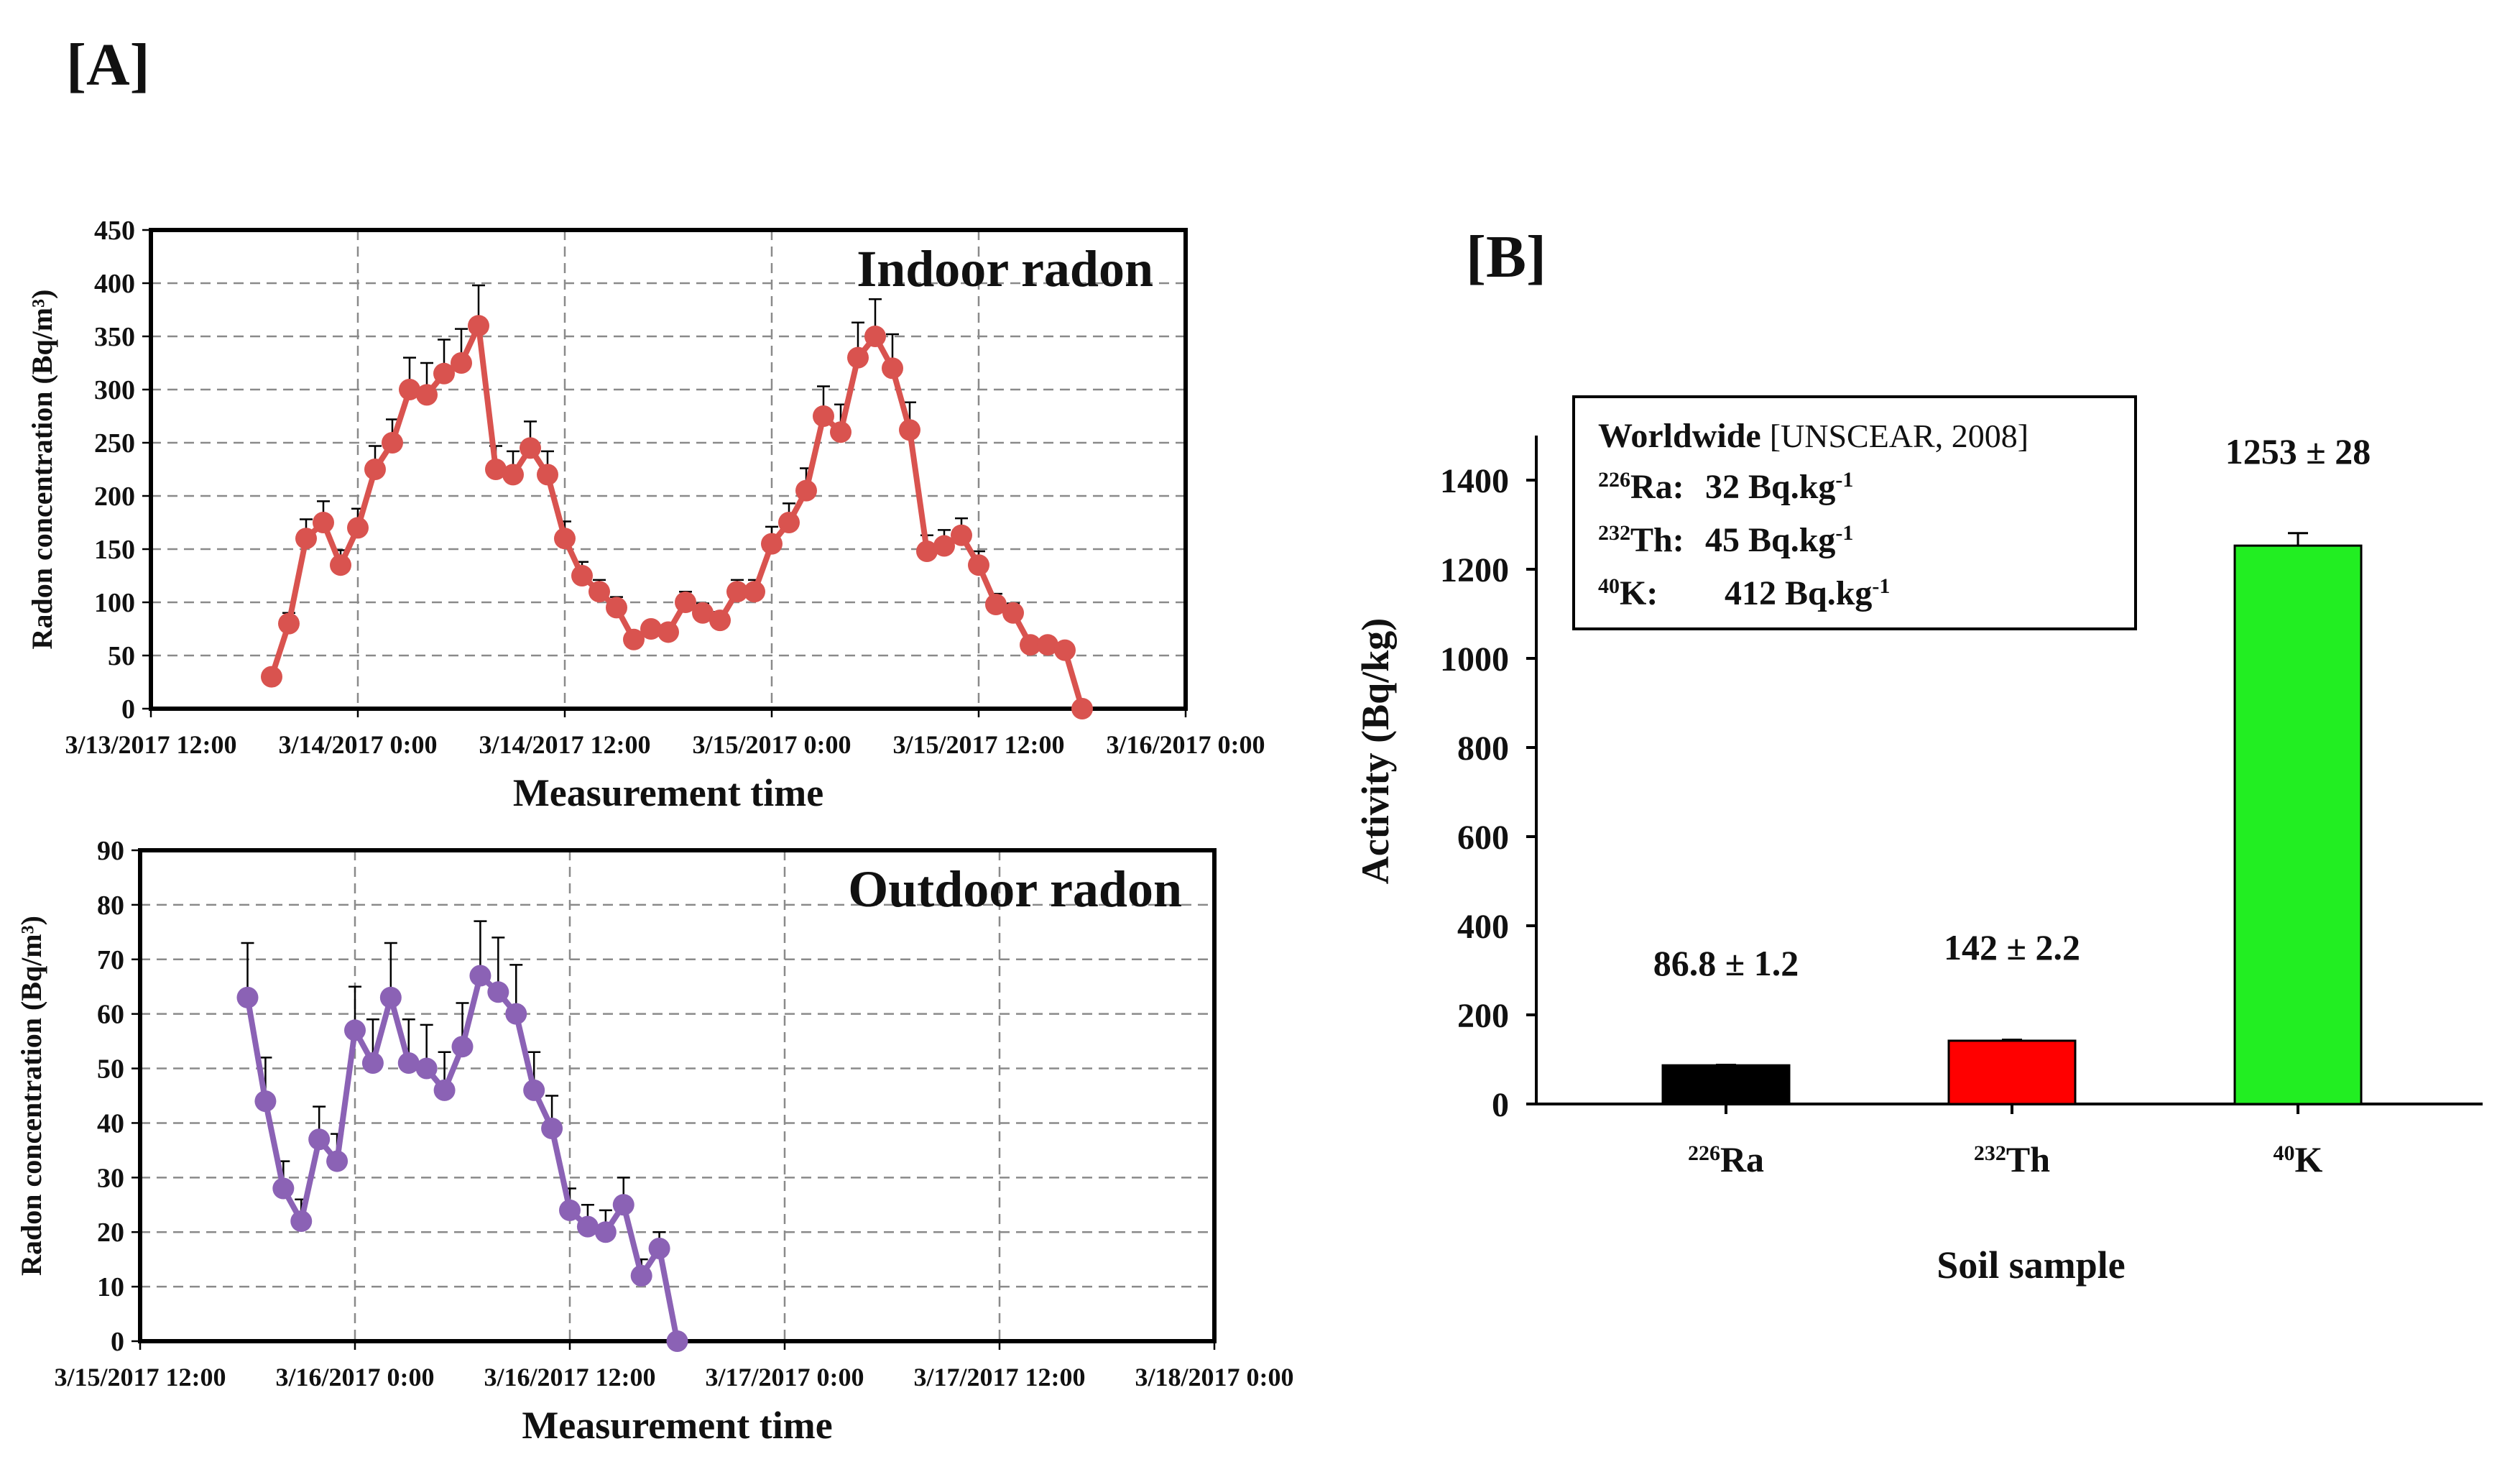 This screenshot has height=1472, width=2520. I want to click on x-tick-label: 232Th, so click(2012, 1159).